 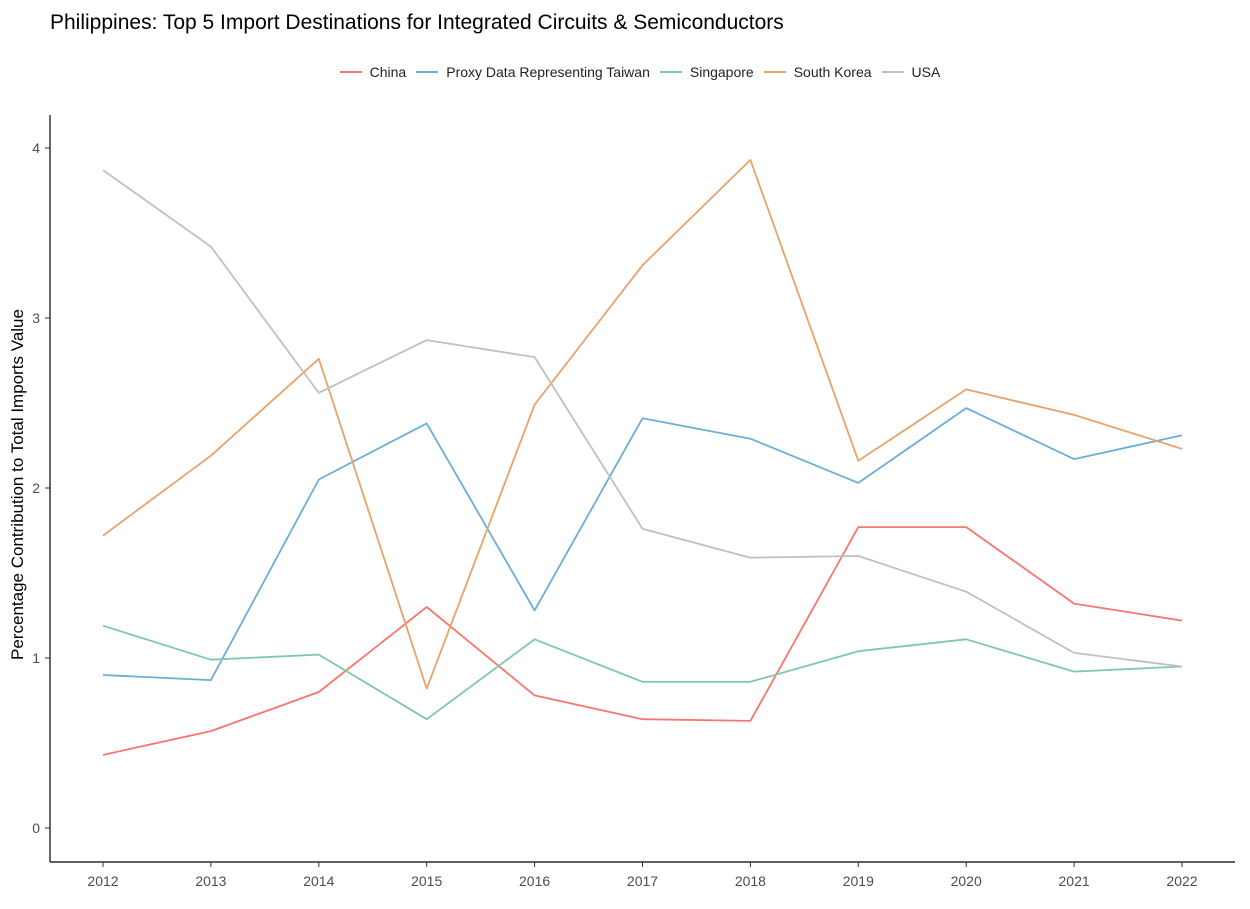 I want to click on legend-item: Proxy Data Representing Taiwan, so click(x=533, y=72).